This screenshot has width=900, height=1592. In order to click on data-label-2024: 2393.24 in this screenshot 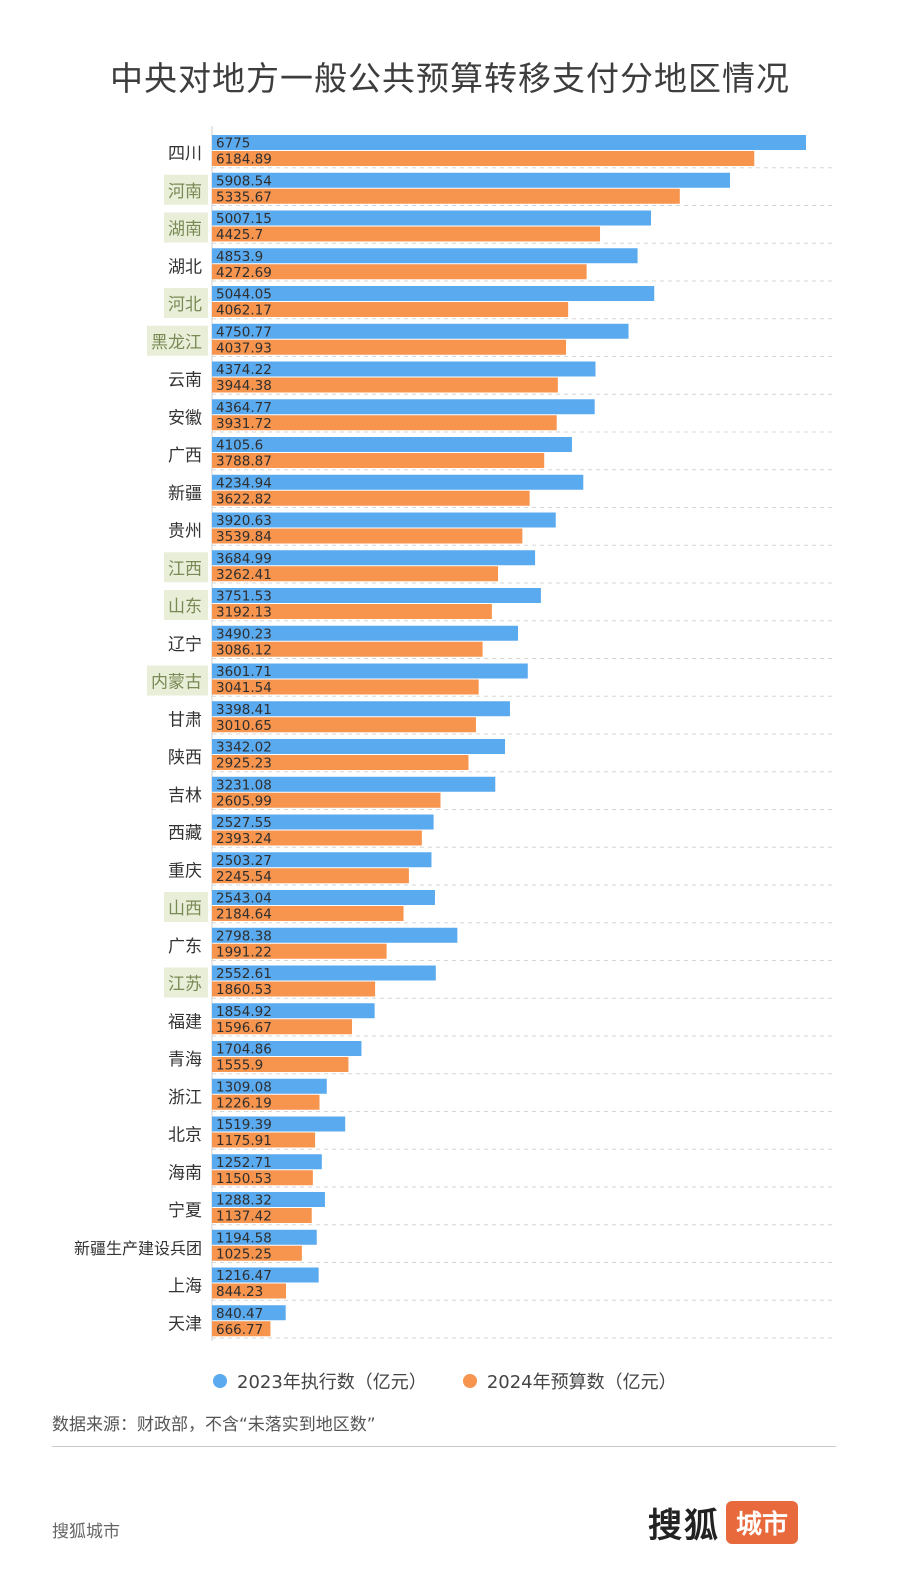, I will do `click(244, 839)`.